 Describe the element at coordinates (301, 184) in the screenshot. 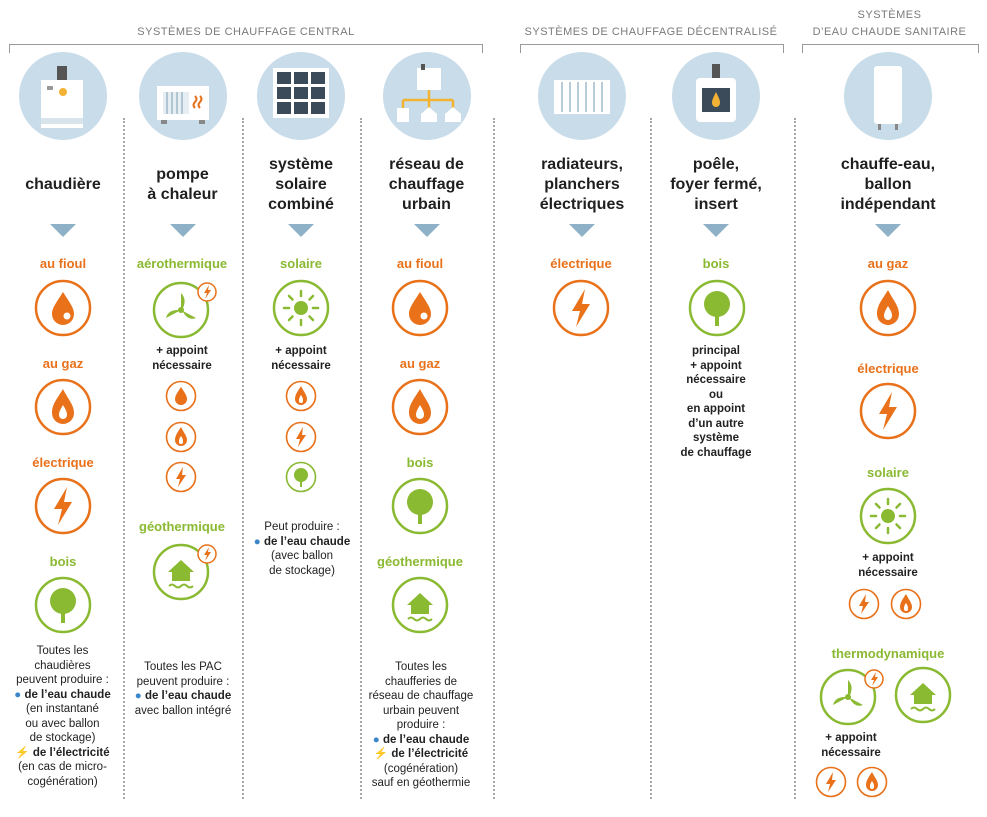

I see `system-name: système solaire combiné` at that location.